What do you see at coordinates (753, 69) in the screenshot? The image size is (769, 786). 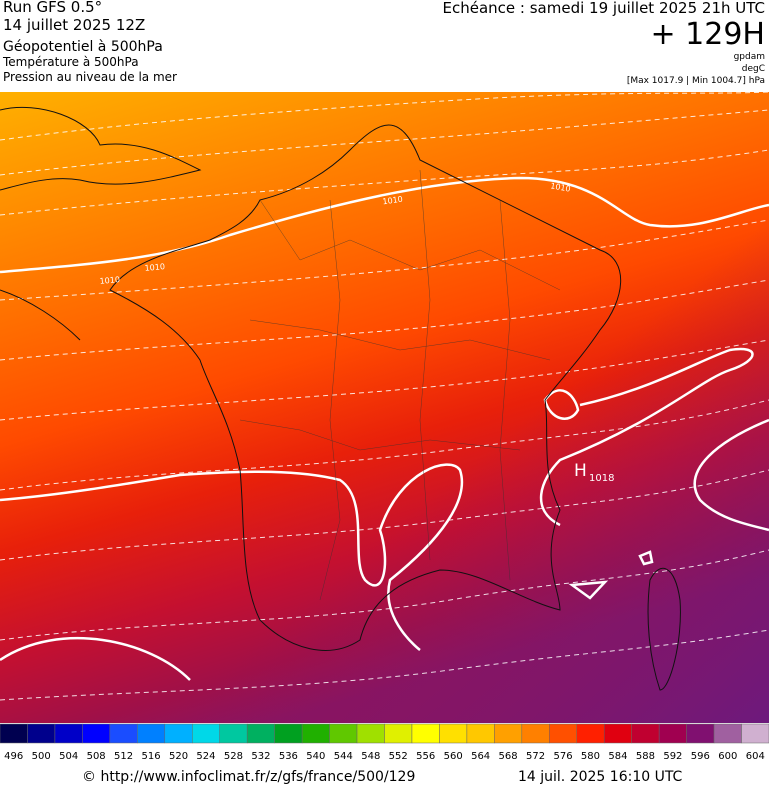 I see `unit: degC` at bounding box center [753, 69].